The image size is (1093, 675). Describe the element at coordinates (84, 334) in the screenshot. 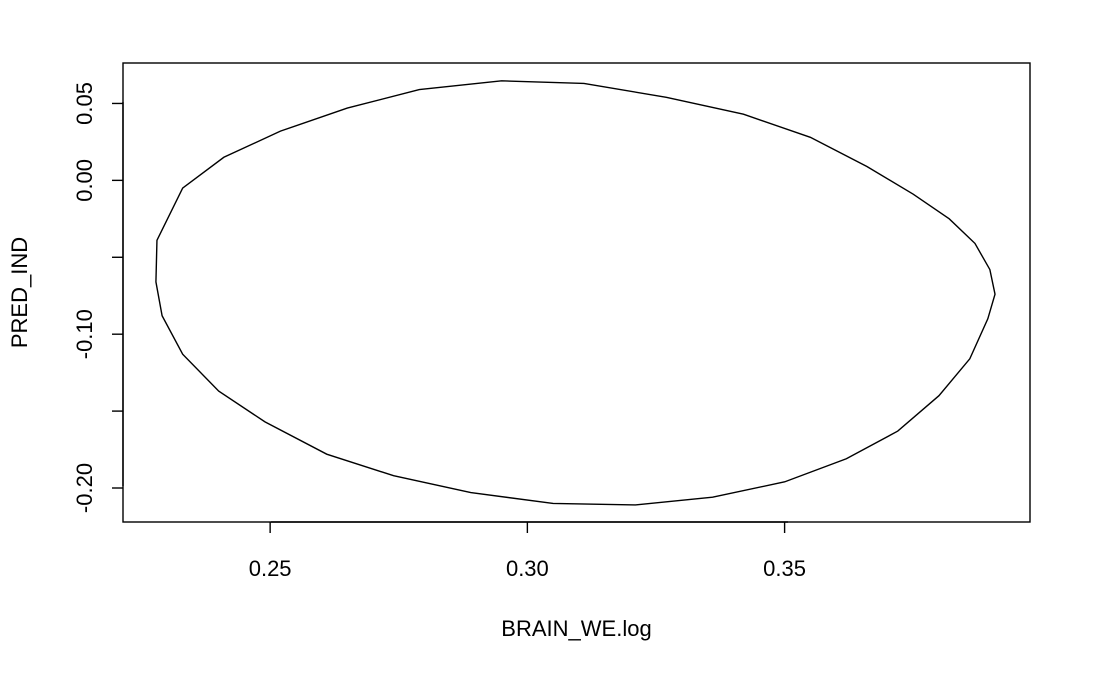

I see `y-tick-label: -0.10` at that location.